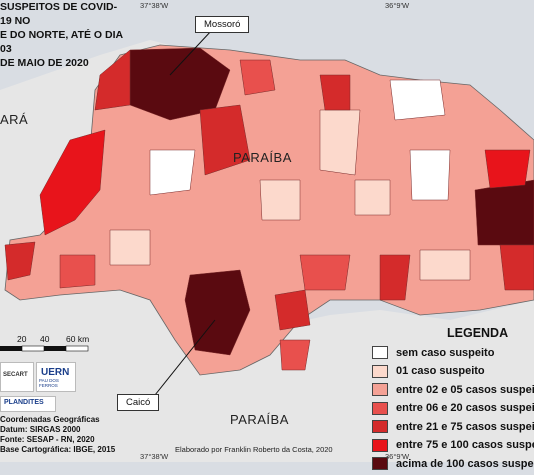 Image resolution: width=534 pixels, height=475 pixels. What do you see at coordinates (22, 339) in the screenshot?
I see `scale-tick-20: 20` at bounding box center [22, 339].